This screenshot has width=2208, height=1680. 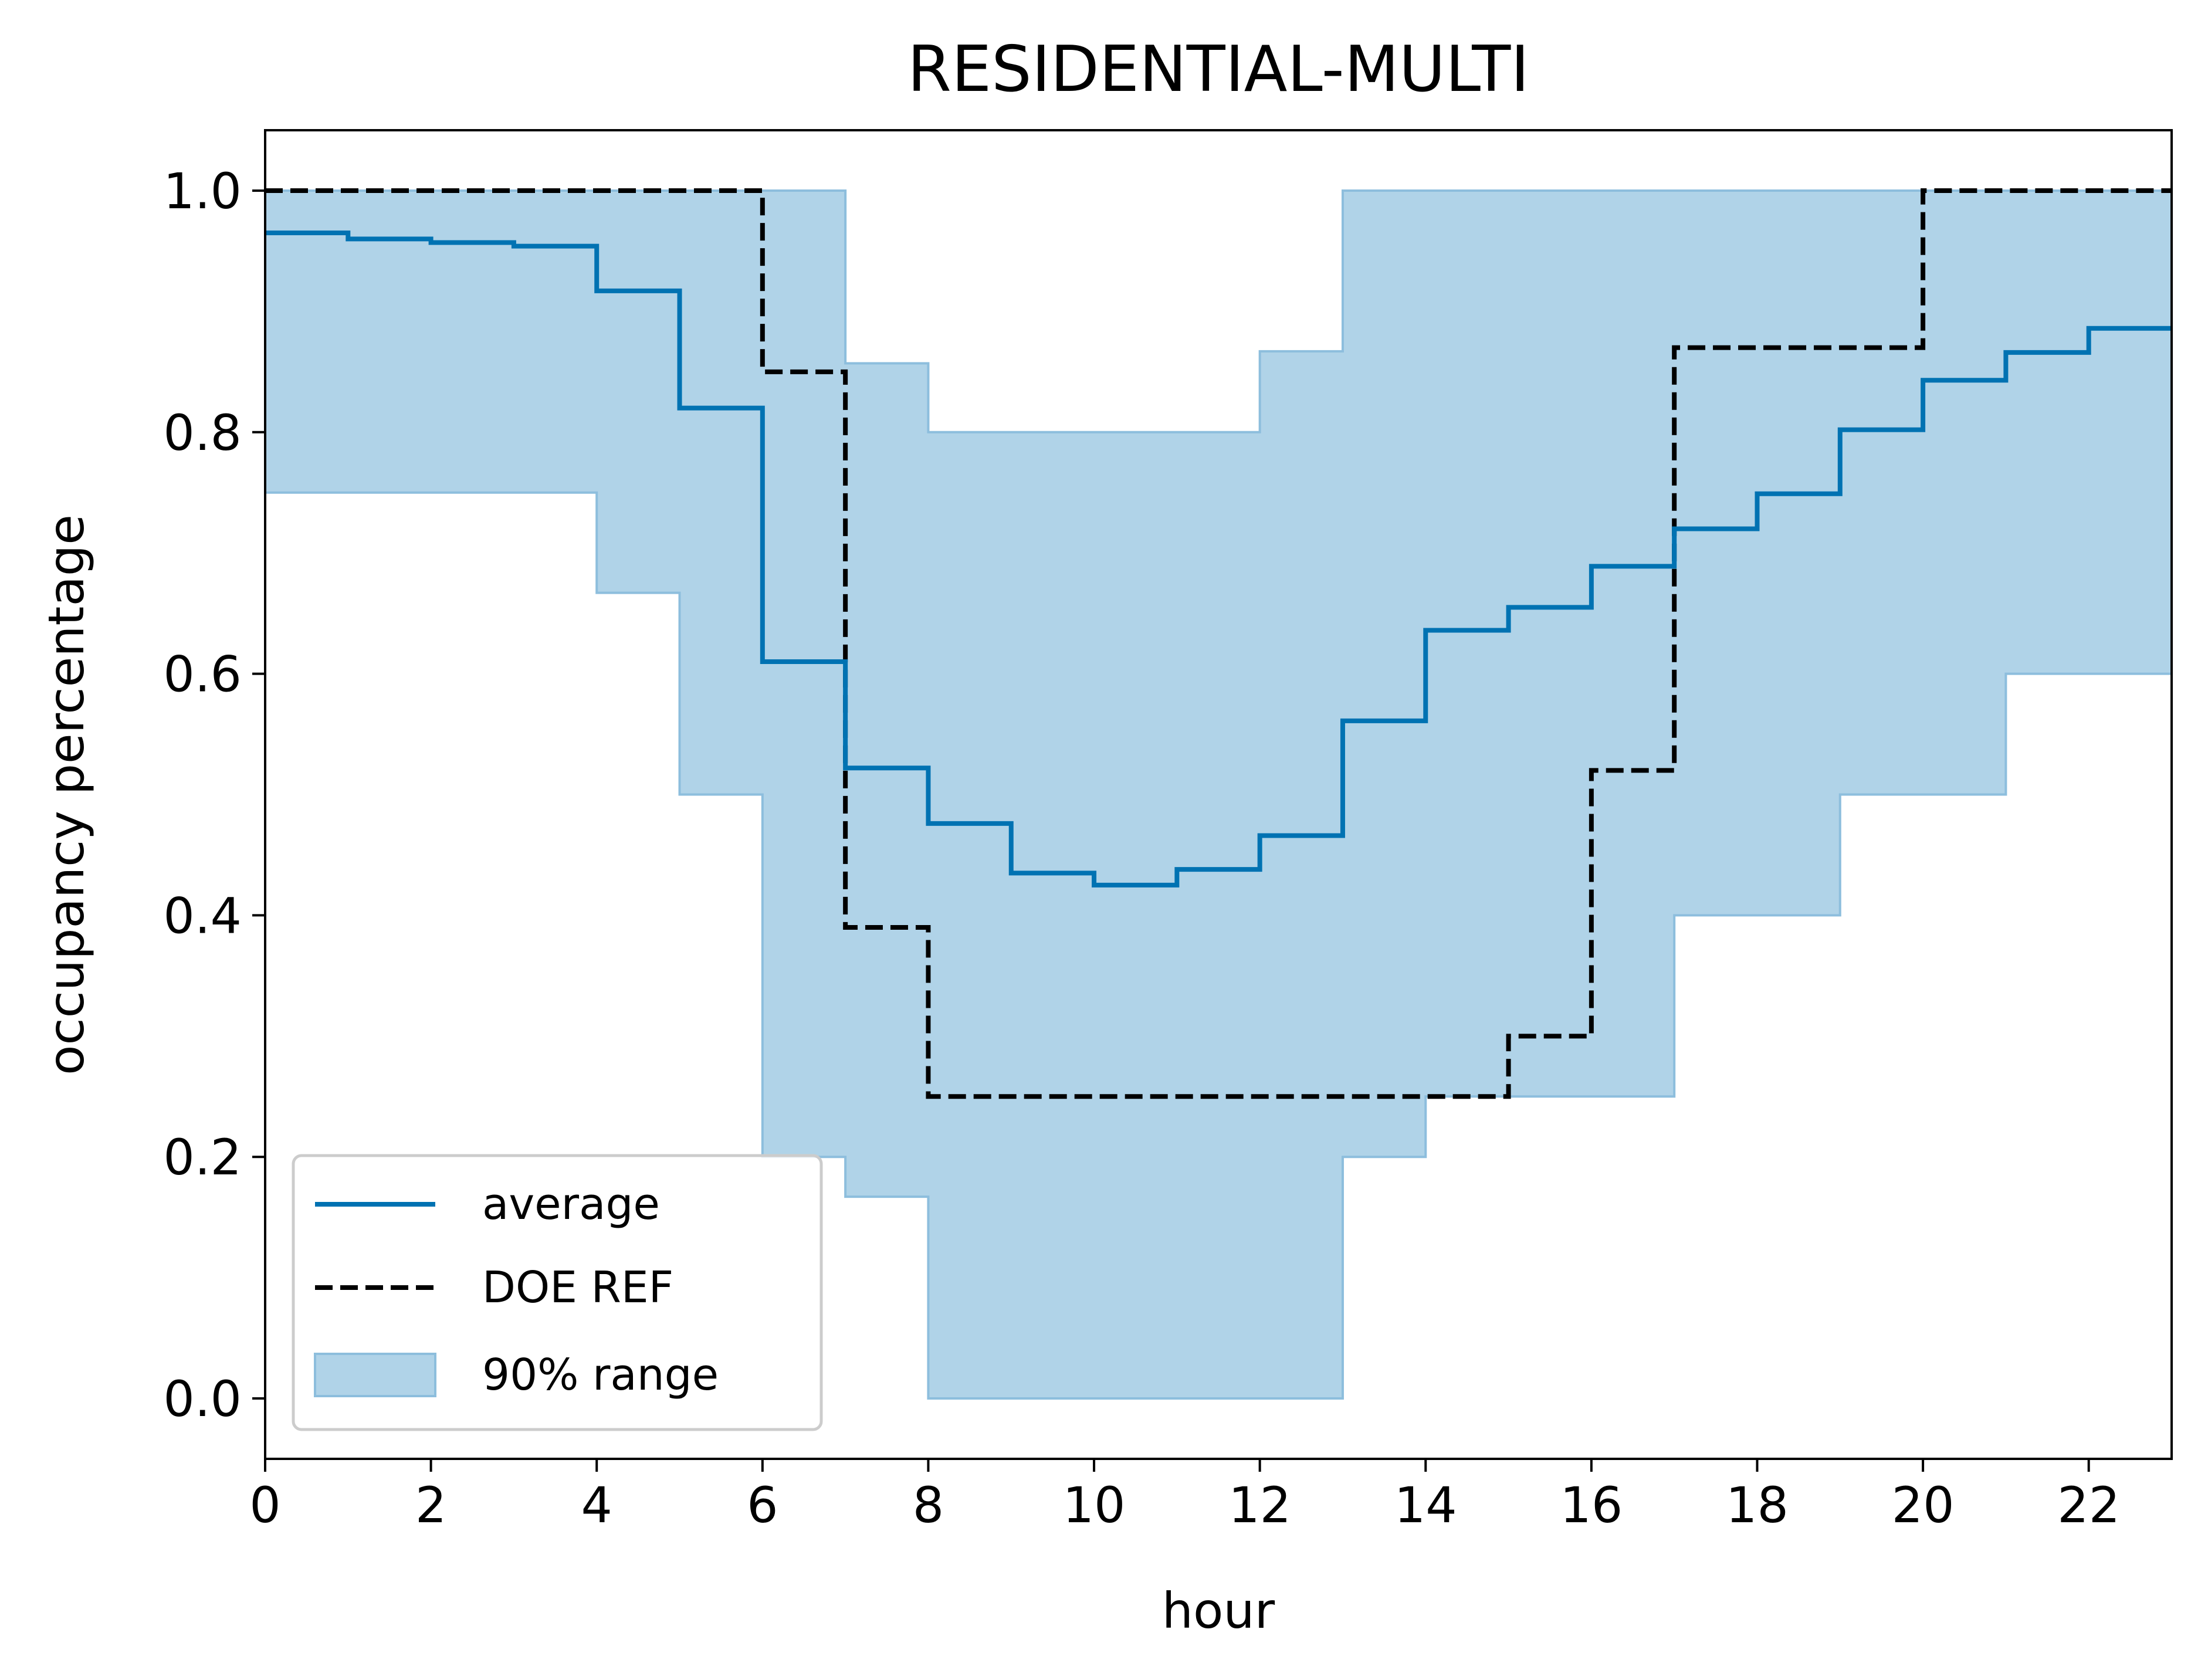 What do you see at coordinates (1094, 1505) in the screenshot?
I see `x-tick-label: 10` at bounding box center [1094, 1505].